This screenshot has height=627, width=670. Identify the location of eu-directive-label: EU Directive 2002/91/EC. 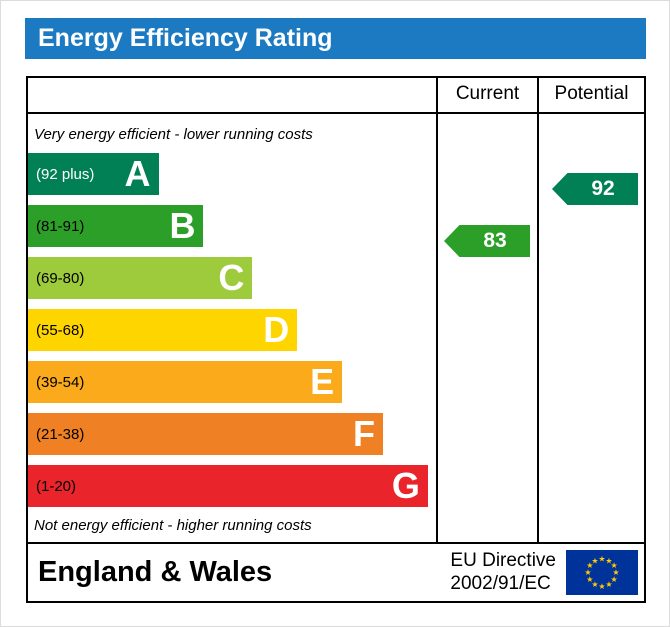
(503, 572).